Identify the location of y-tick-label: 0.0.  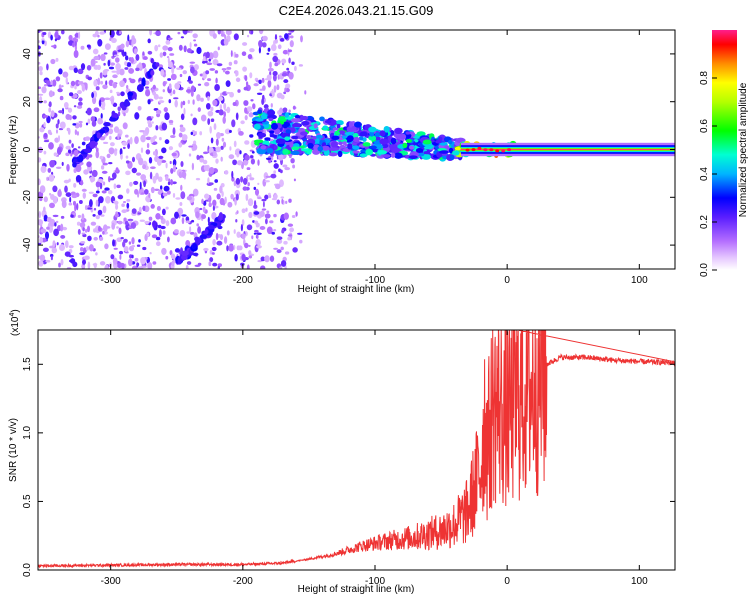
(27, 570).